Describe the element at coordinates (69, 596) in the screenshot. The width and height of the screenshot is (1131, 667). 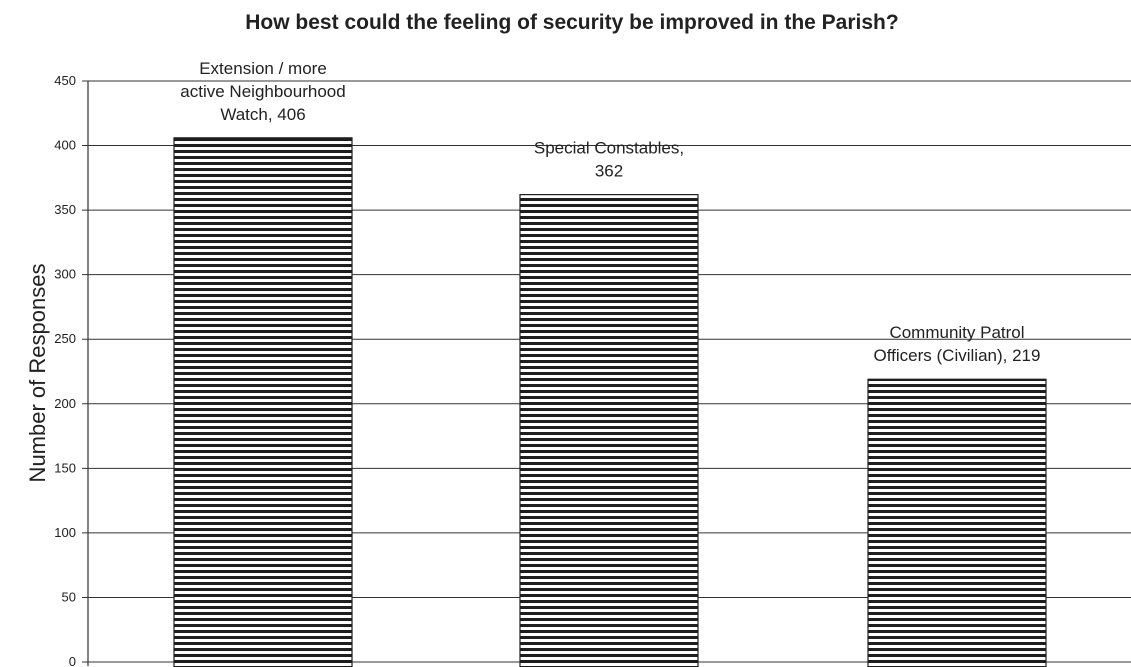
I see `y-tick-label: 50` at that location.